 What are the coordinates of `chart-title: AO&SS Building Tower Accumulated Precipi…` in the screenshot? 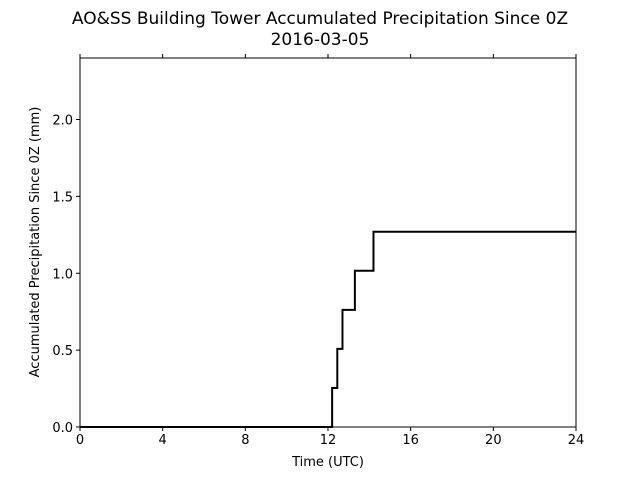 It's located at (320, 19).